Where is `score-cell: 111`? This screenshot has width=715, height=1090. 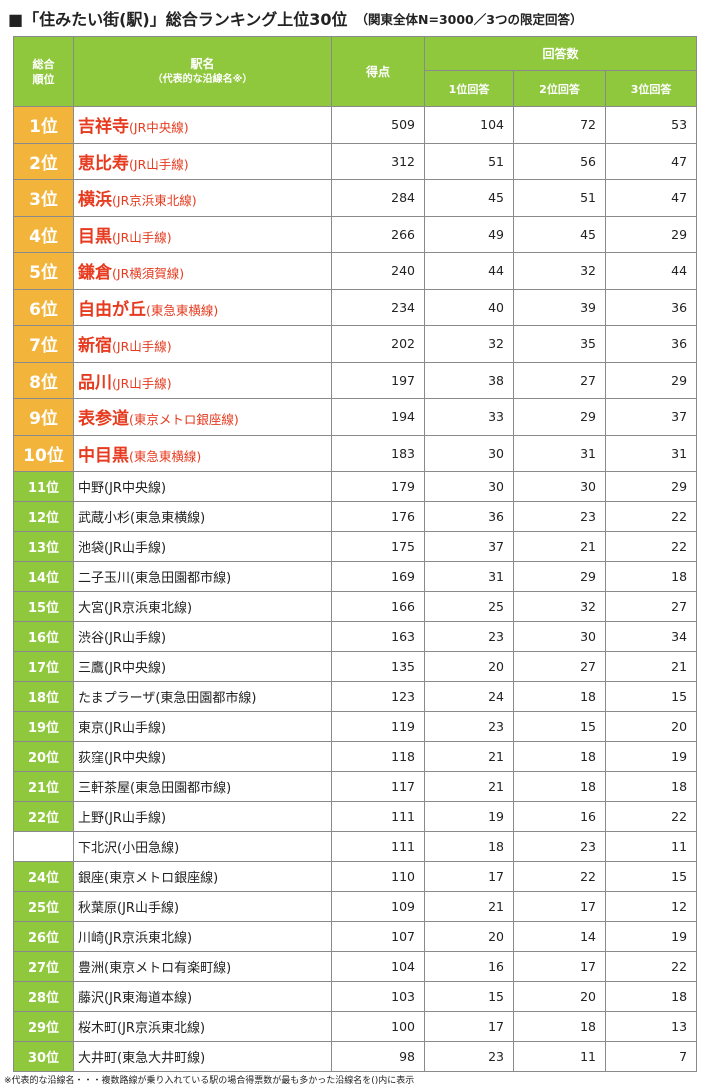 score-cell: 111 is located at coordinates (378, 816).